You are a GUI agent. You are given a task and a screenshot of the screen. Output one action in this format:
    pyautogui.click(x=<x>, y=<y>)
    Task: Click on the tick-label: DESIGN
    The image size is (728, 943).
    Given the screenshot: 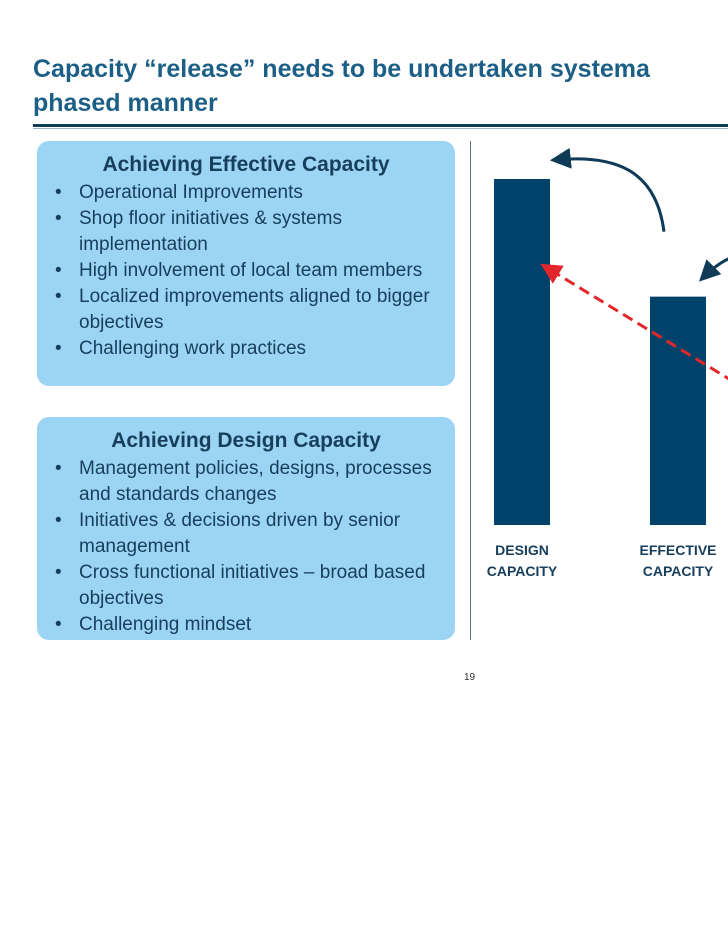 What is the action you would take?
    pyautogui.click(x=522, y=550)
    